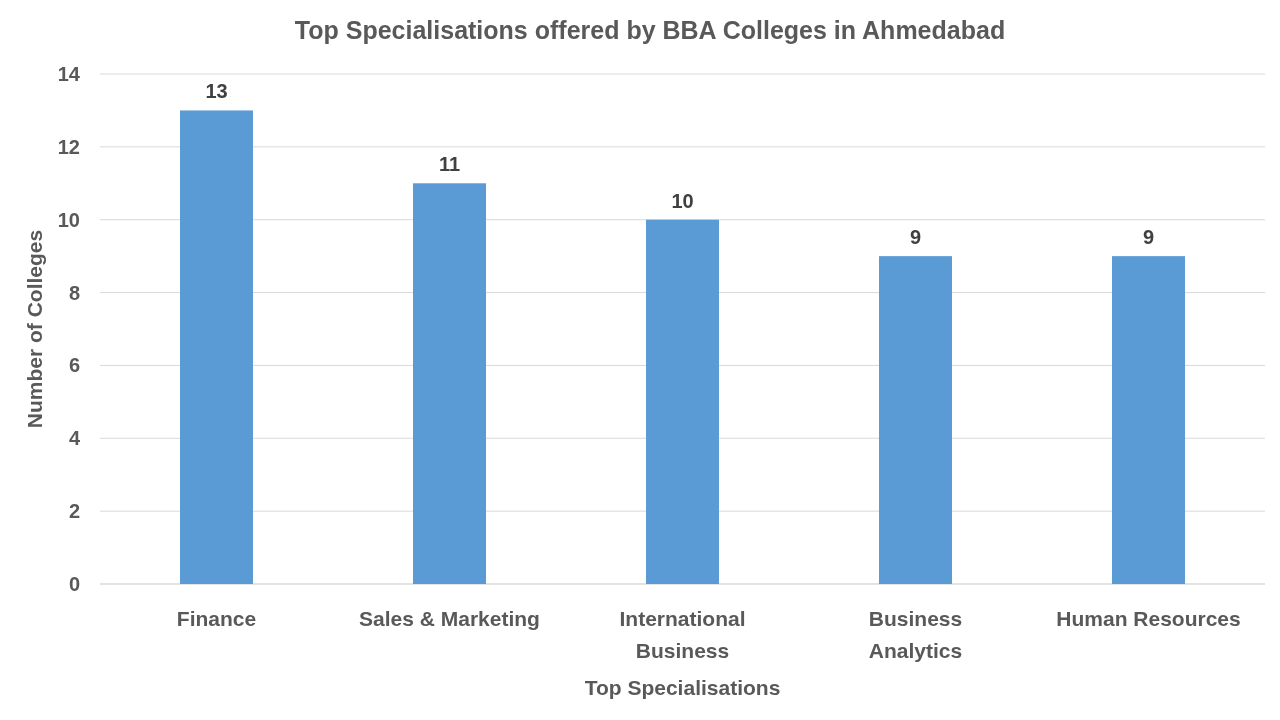  I want to click on x-axis-title: Top Specialisations, so click(682, 687).